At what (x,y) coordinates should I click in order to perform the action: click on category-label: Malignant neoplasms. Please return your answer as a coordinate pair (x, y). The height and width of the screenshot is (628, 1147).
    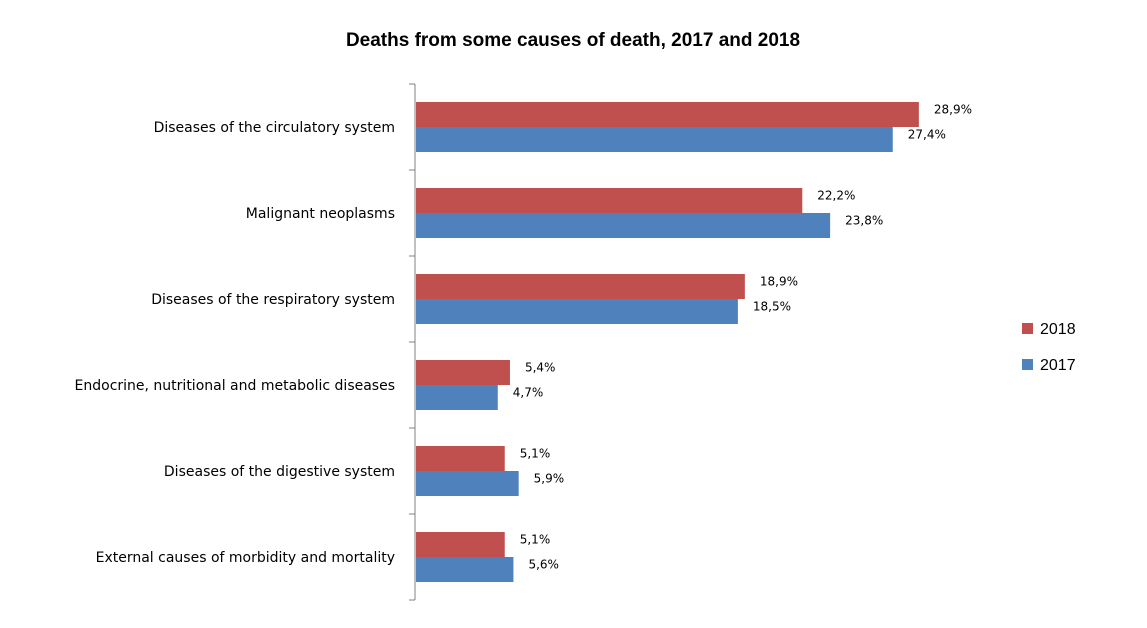
    Looking at the image, I should click on (320, 214).